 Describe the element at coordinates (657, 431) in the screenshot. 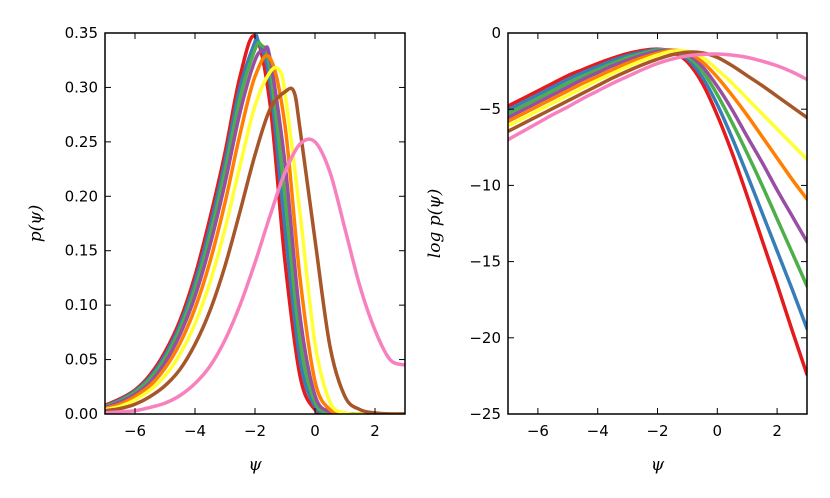

I see `right-x-tick-label: −2` at that location.